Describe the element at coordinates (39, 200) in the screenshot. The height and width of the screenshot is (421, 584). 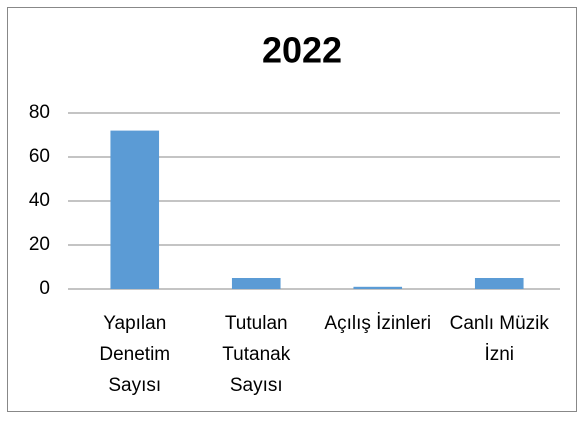
I see `y-tick-label: 40` at that location.